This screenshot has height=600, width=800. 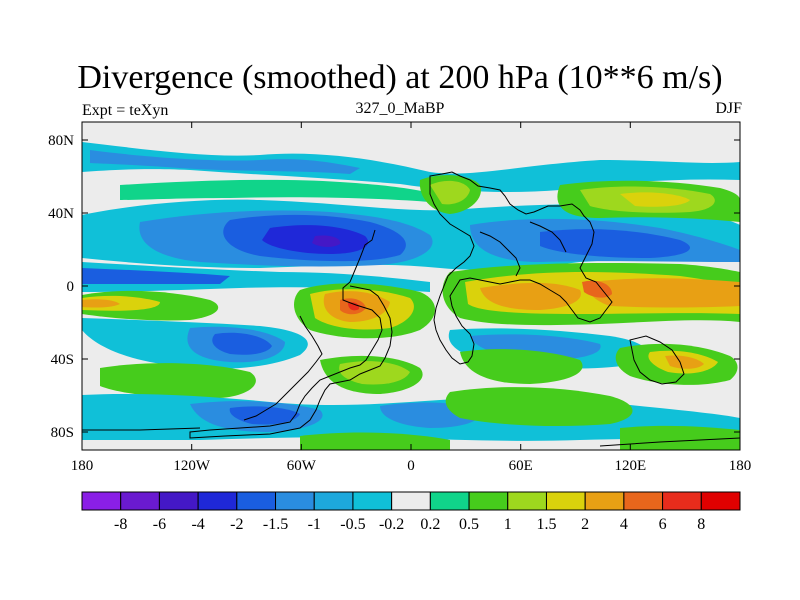 What do you see at coordinates (156, 276) in the screenshot?
I see `equator-negative-strong` at bounding box center [156, 276].